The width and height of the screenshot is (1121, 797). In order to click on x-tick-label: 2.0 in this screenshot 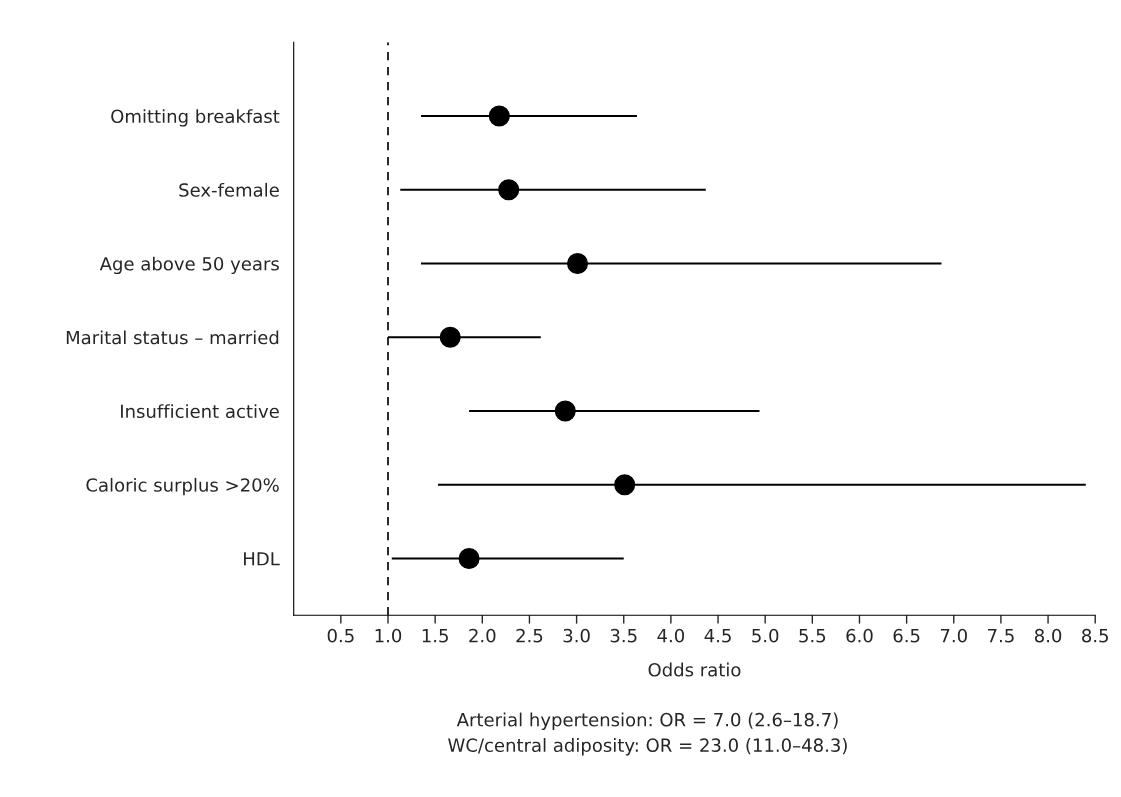, I will do `click(482, 635)`.